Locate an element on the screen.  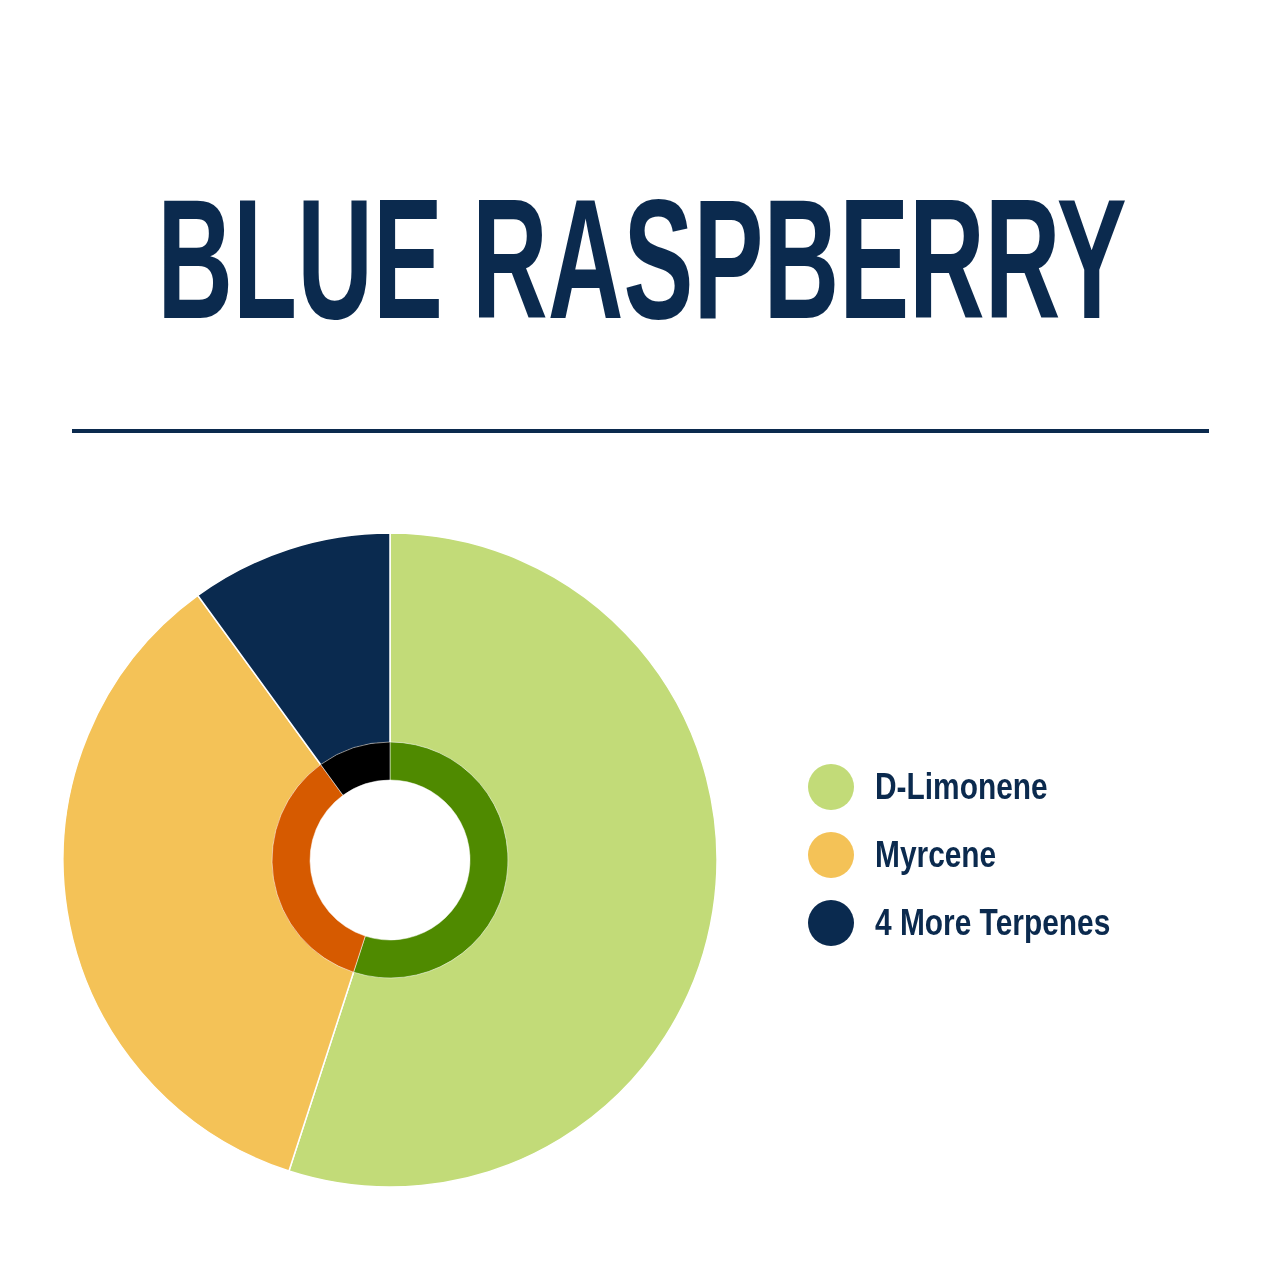
legend-label: 4 More Terpenes is located at coordinates (993, 923).